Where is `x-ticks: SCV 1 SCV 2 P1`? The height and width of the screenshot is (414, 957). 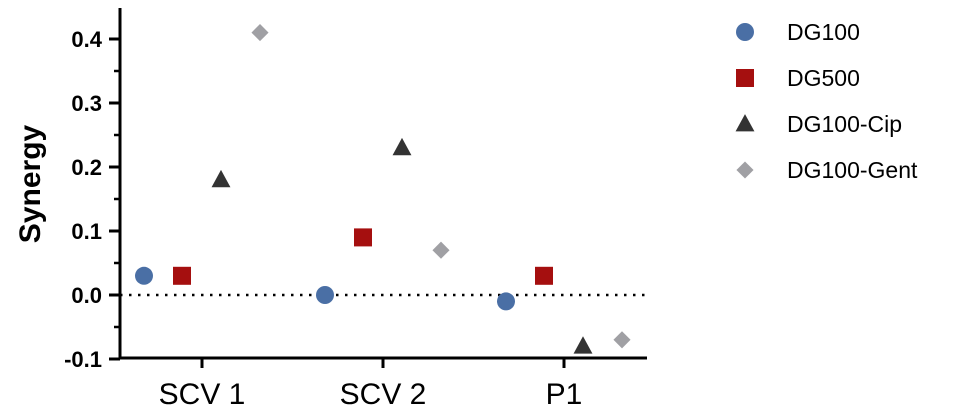
x-ticks: SCV 1 SCV 2 P1 is located at coordinates (371, 384).